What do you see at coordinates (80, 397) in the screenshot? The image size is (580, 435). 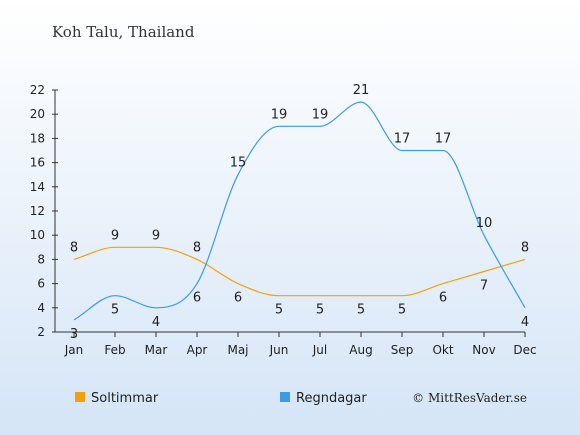 I see `legend-swatch-soltimmar` at bounding box center [80, 397].